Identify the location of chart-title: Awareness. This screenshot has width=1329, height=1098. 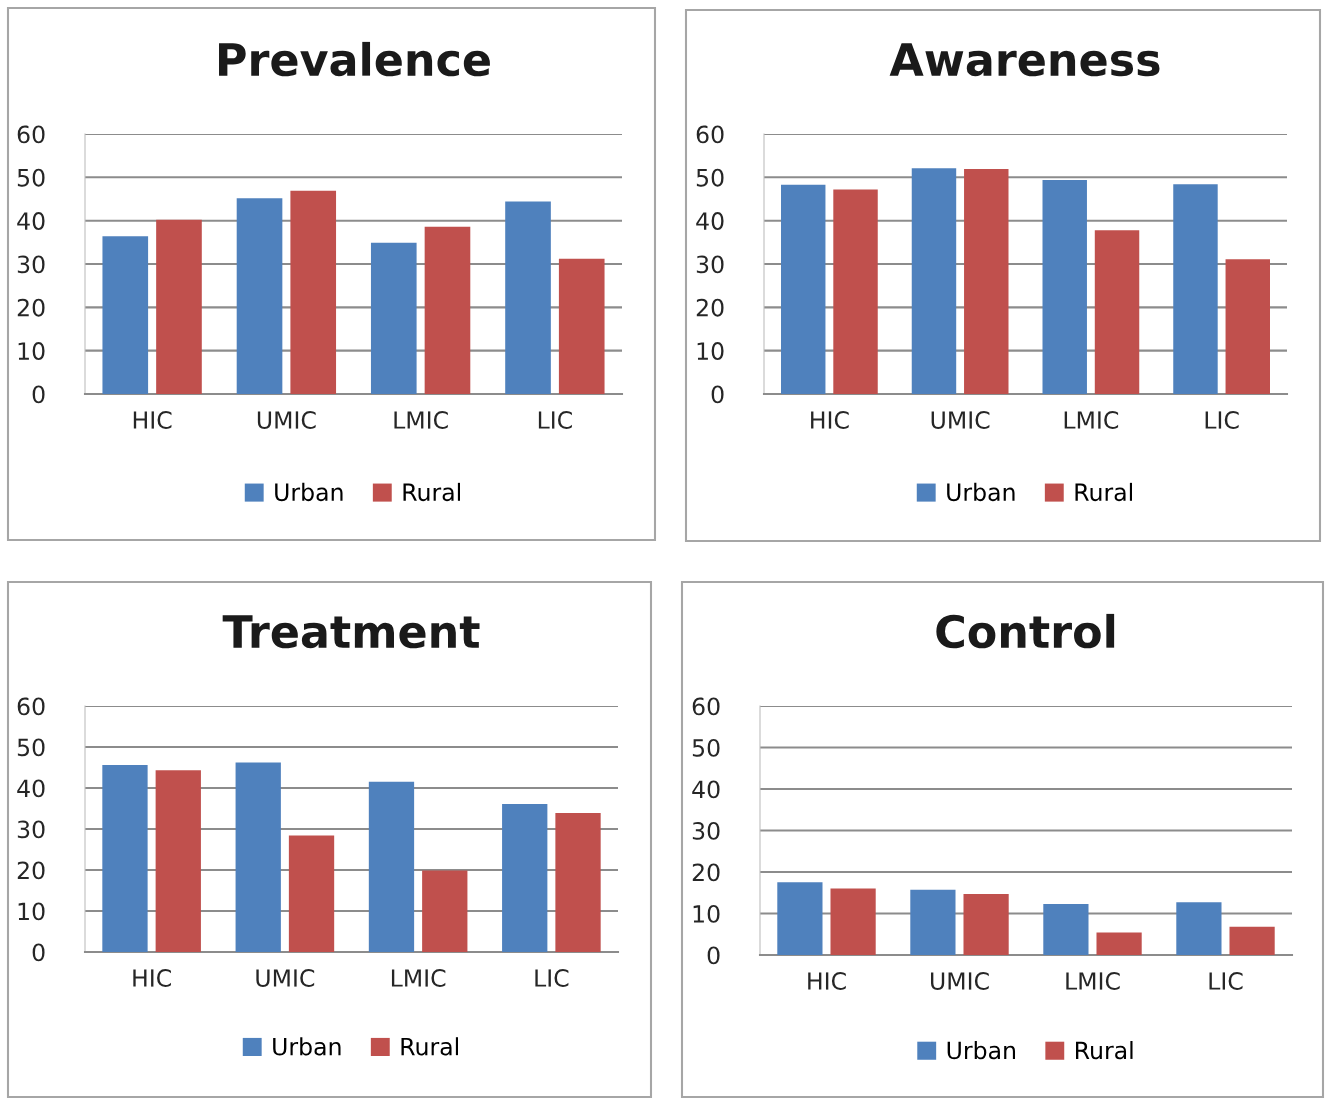
(1024, 60).